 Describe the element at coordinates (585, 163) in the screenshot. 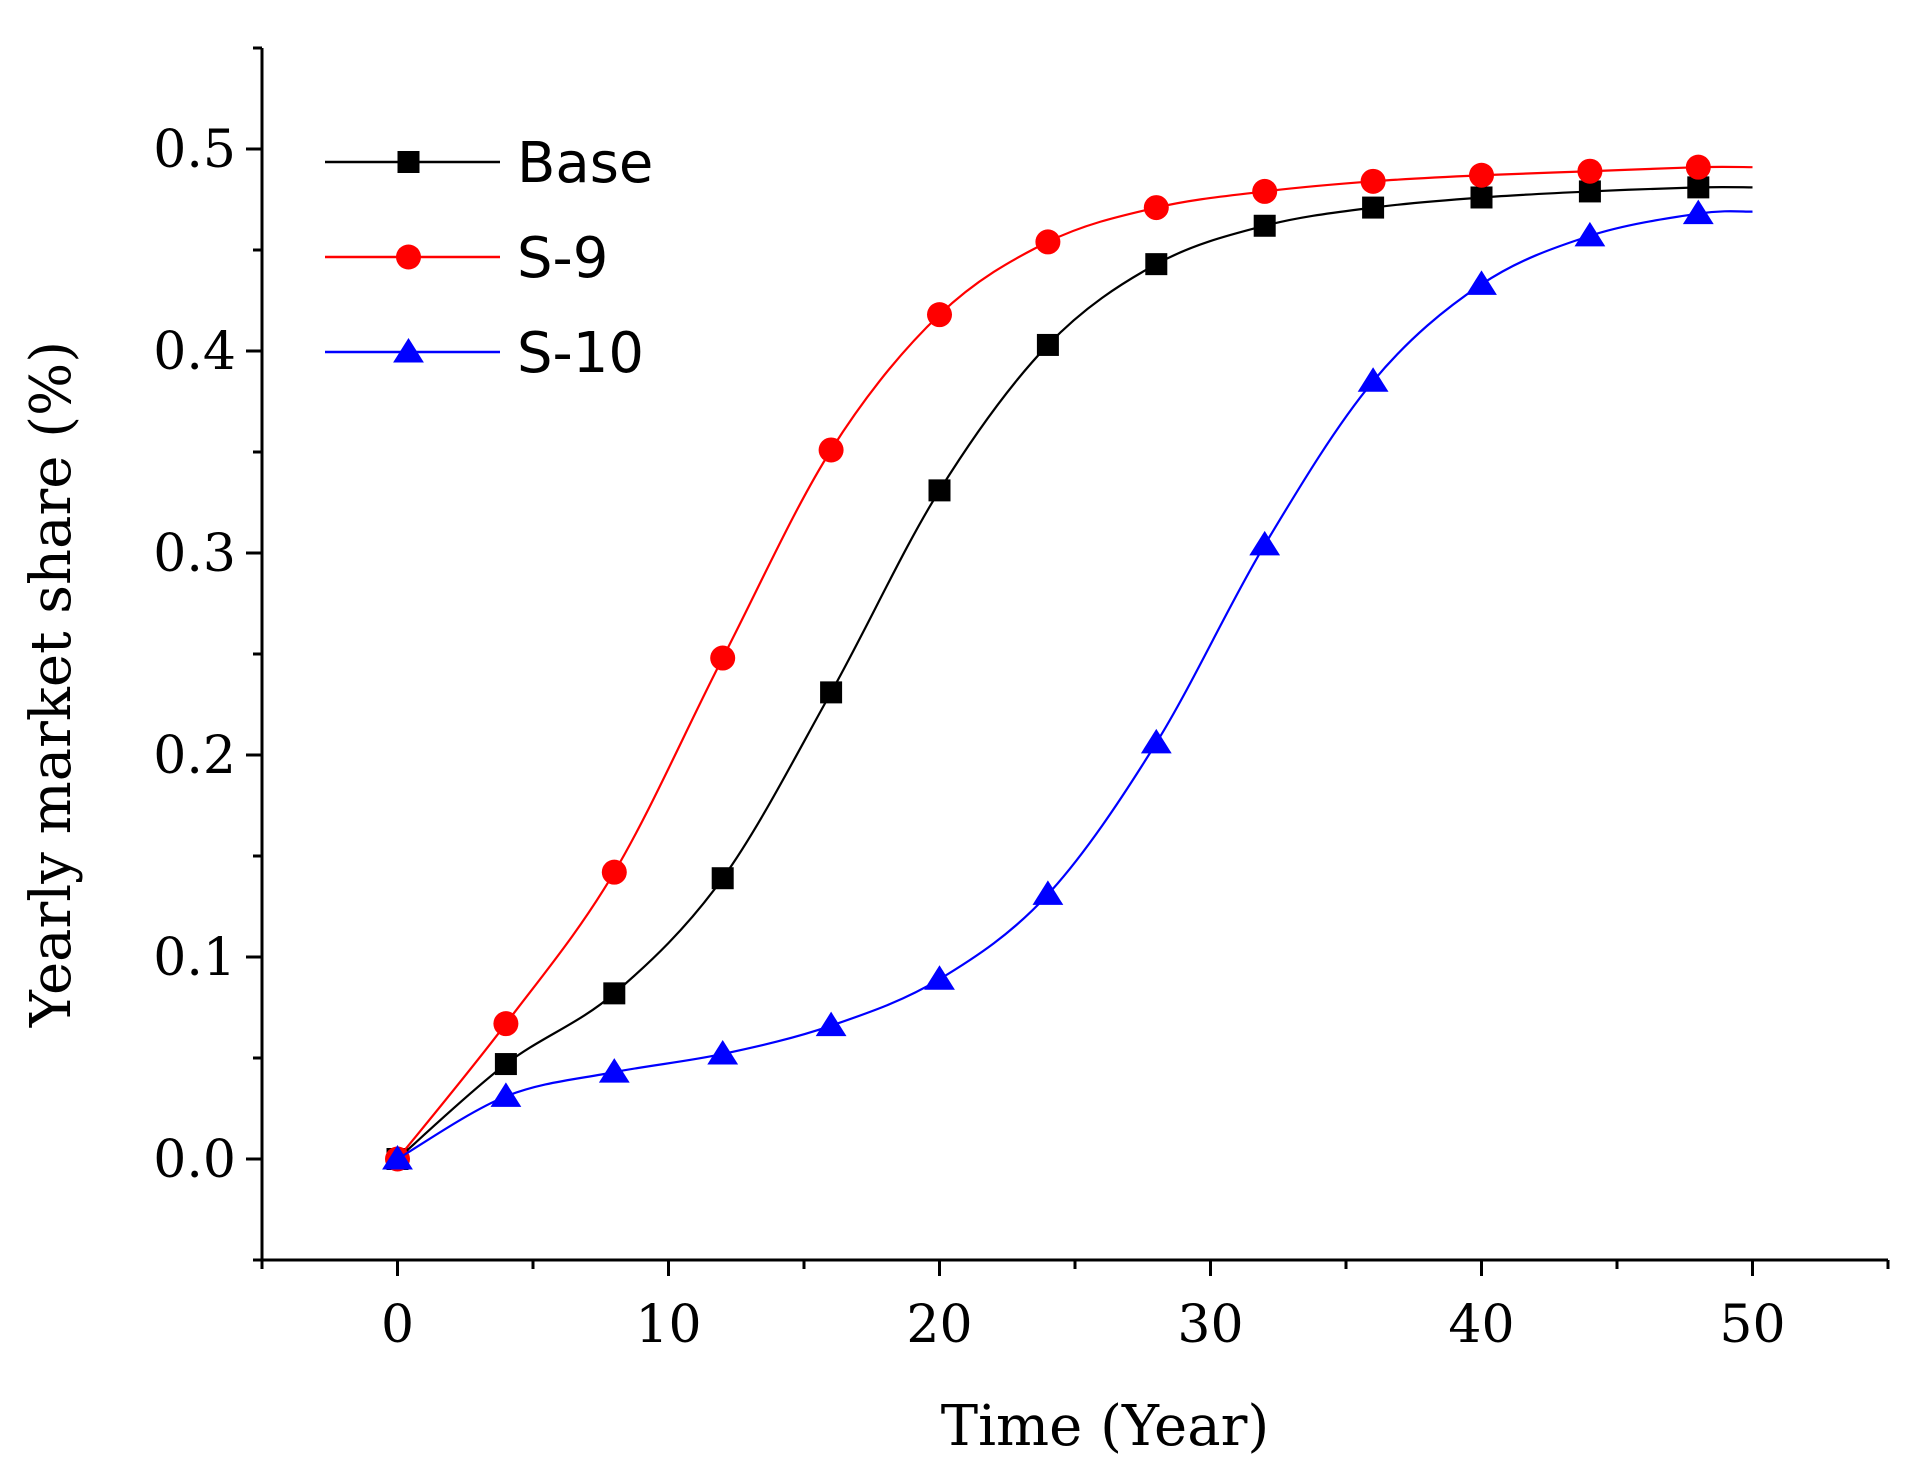

I see `legend-label: Base` at that location.